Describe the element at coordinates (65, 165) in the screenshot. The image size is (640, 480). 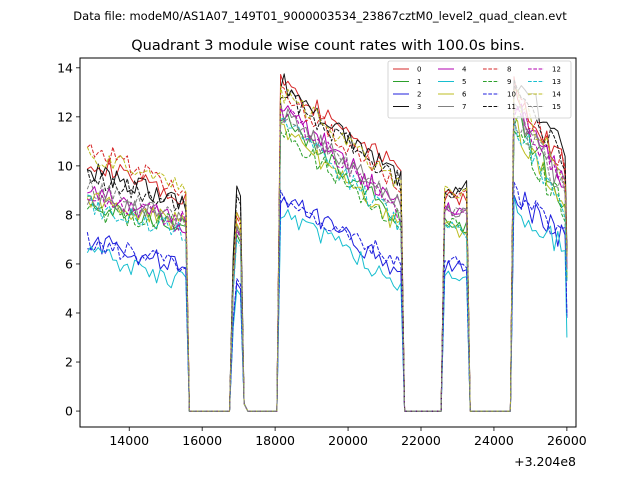
I see `y-tick-label: 10` at that location.